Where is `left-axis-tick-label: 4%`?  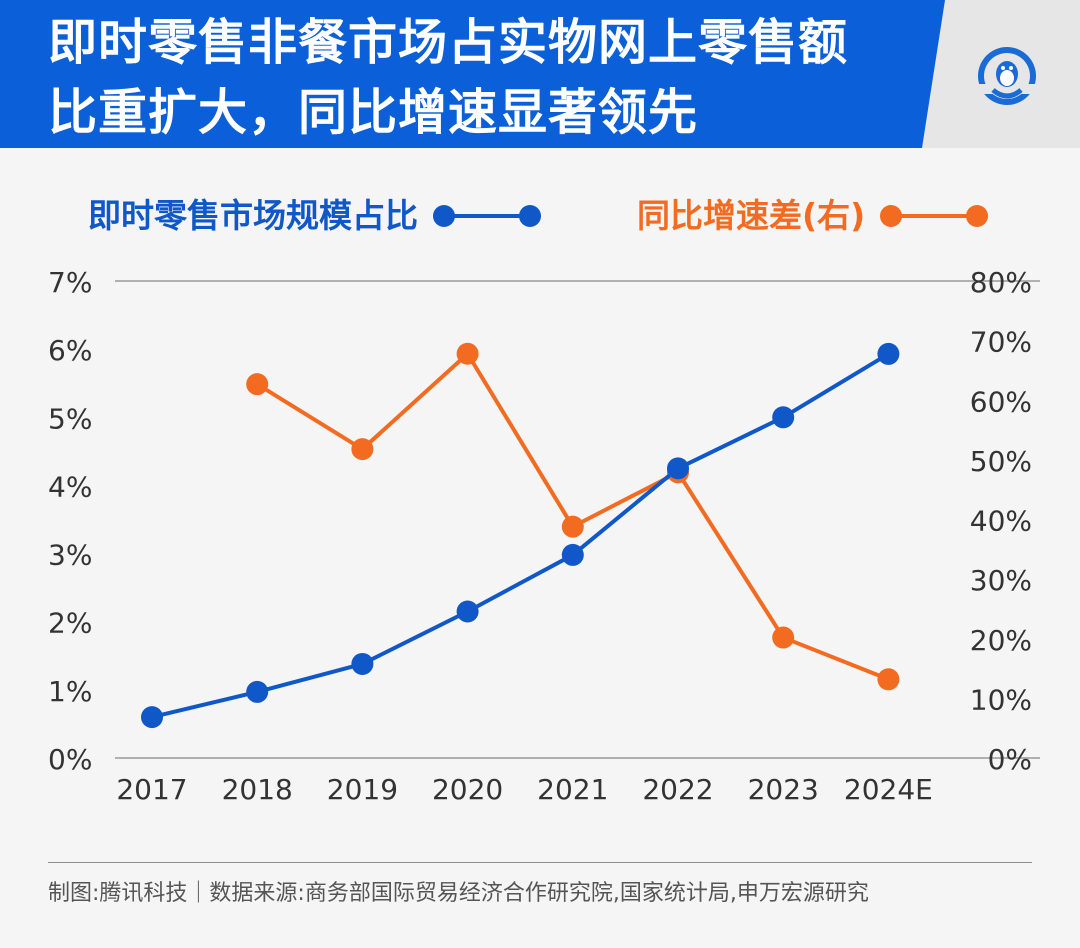
left-axis-tick-label: 4% is located at coordinates (70, 486).